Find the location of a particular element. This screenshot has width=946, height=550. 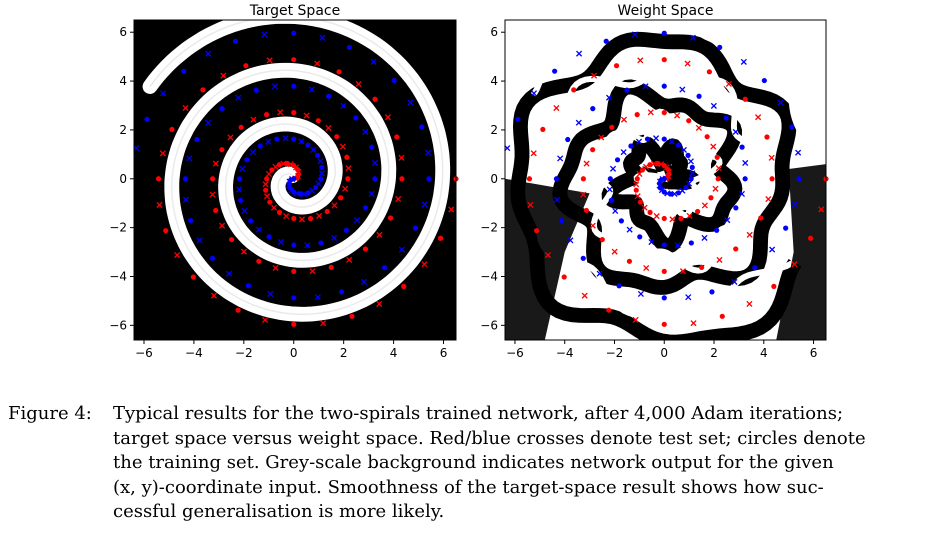

y-tick-label: −2 is located at coordinates (118, 228).